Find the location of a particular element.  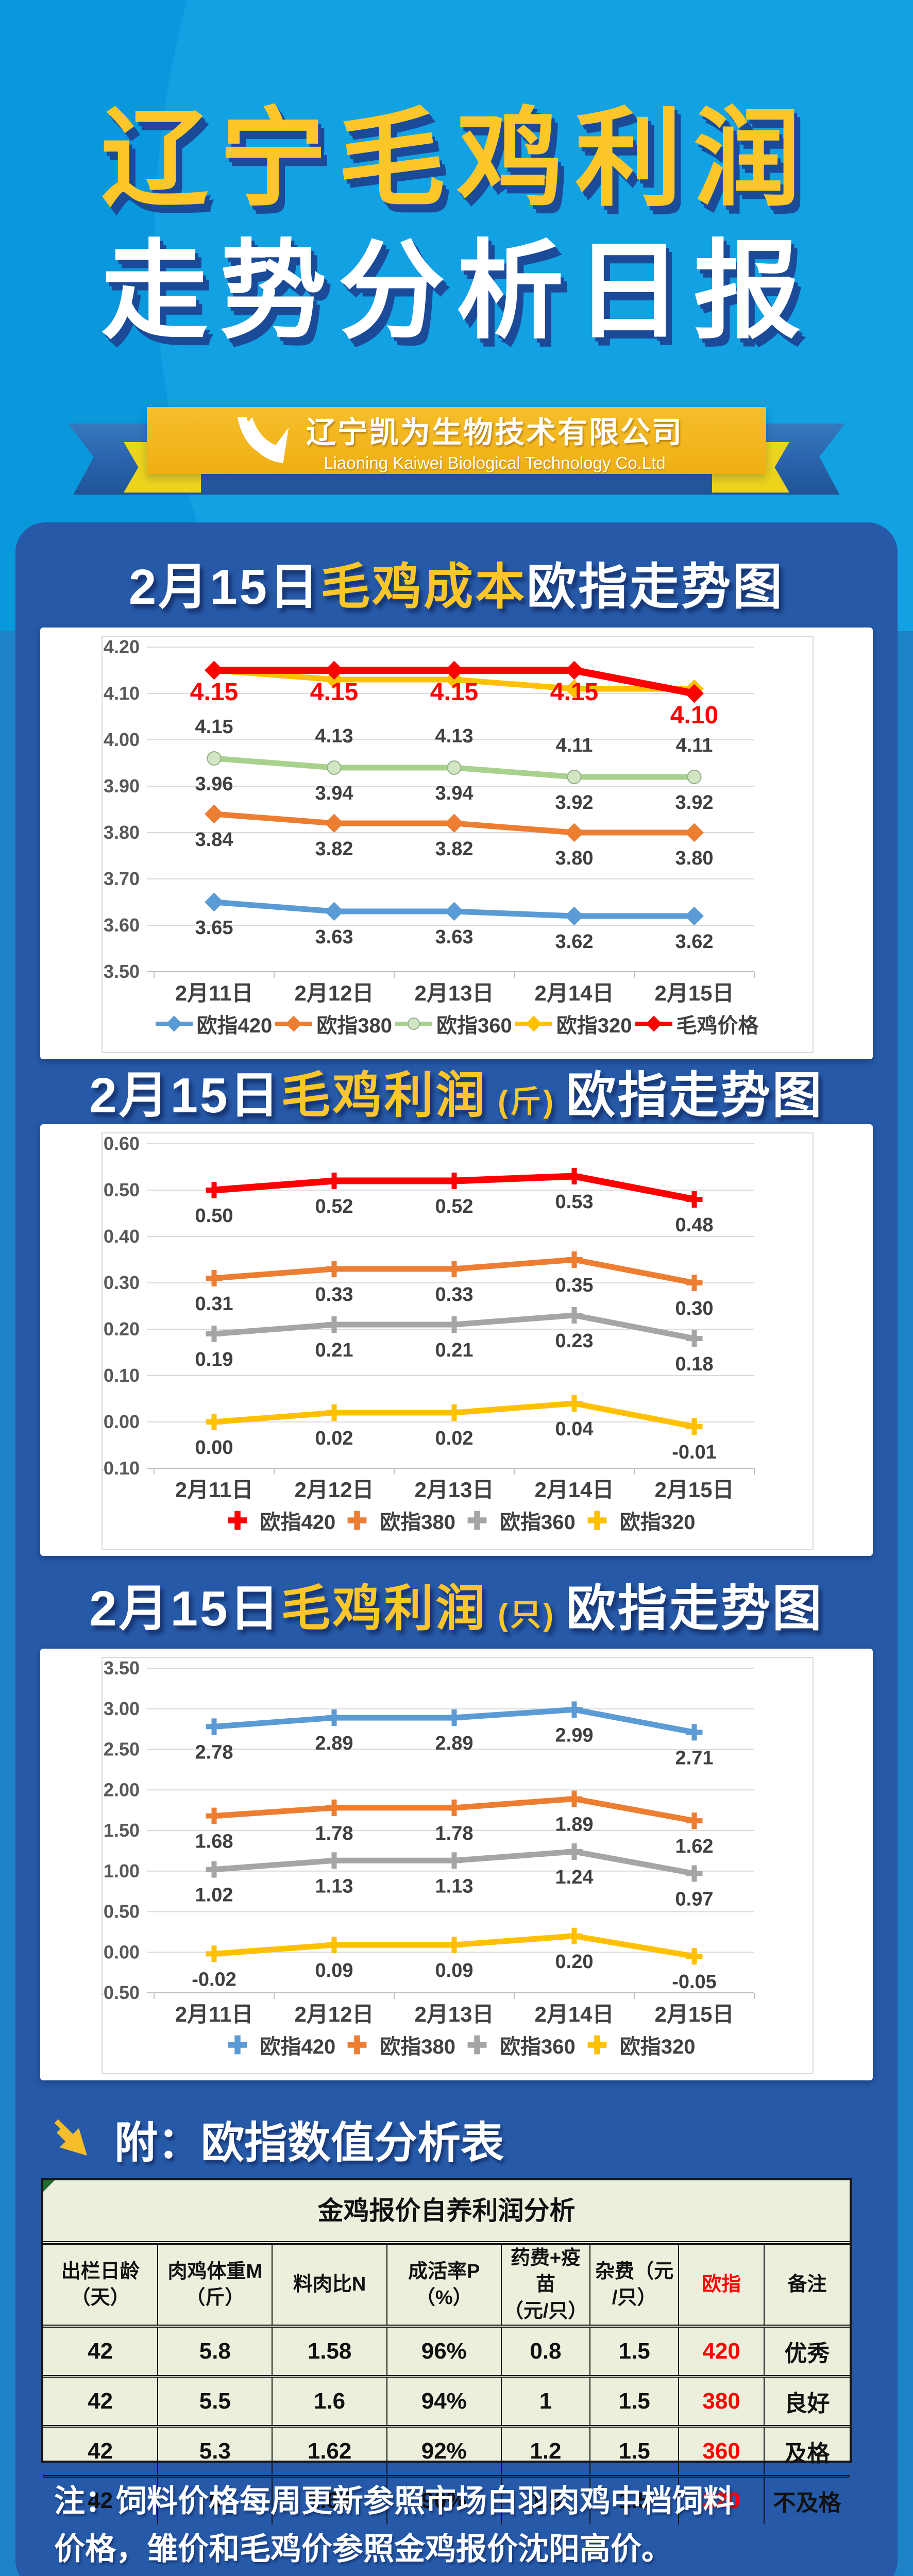

analysis-section-header: 附：欧指数值分析表 is located at coordinates (273, 2139).